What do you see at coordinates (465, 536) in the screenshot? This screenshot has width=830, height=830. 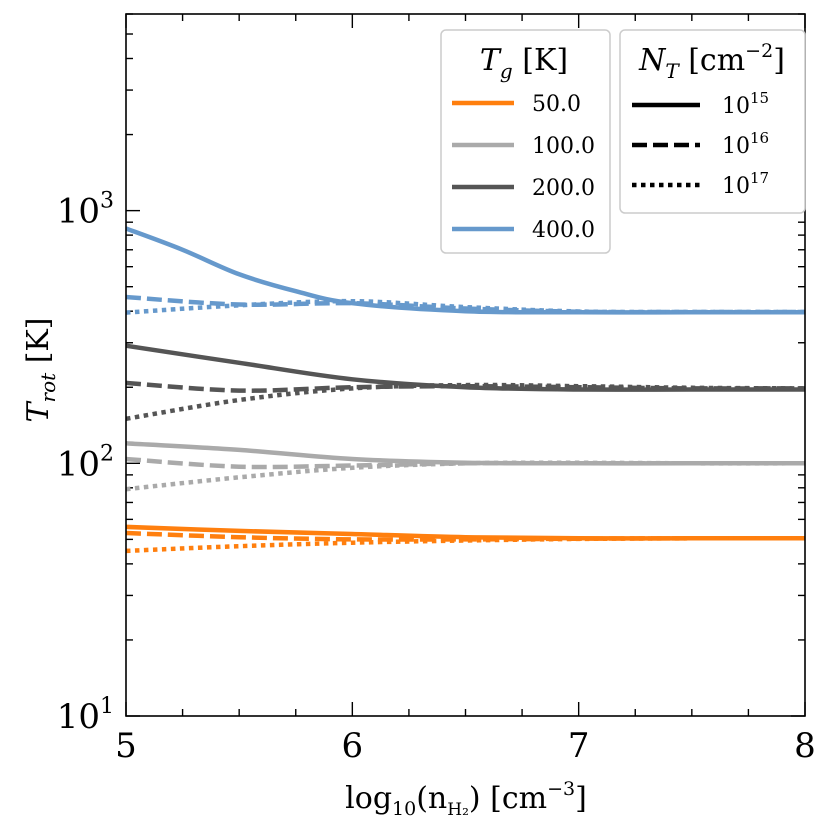 I see `series-line-tg50.0-nt1e16` at bounding box center [465, 536].